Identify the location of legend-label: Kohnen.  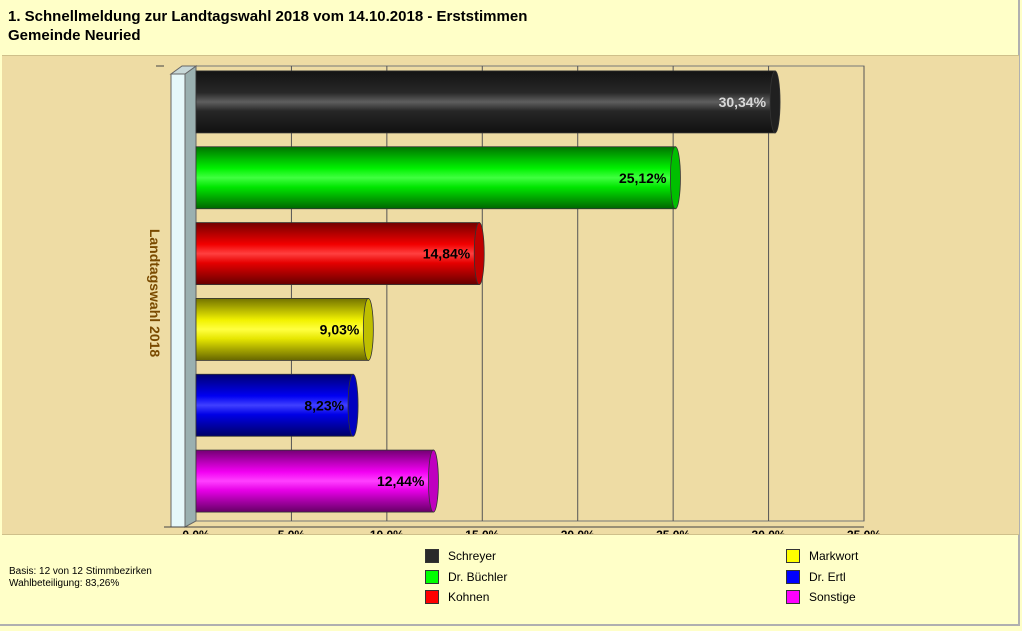
(469, 597).